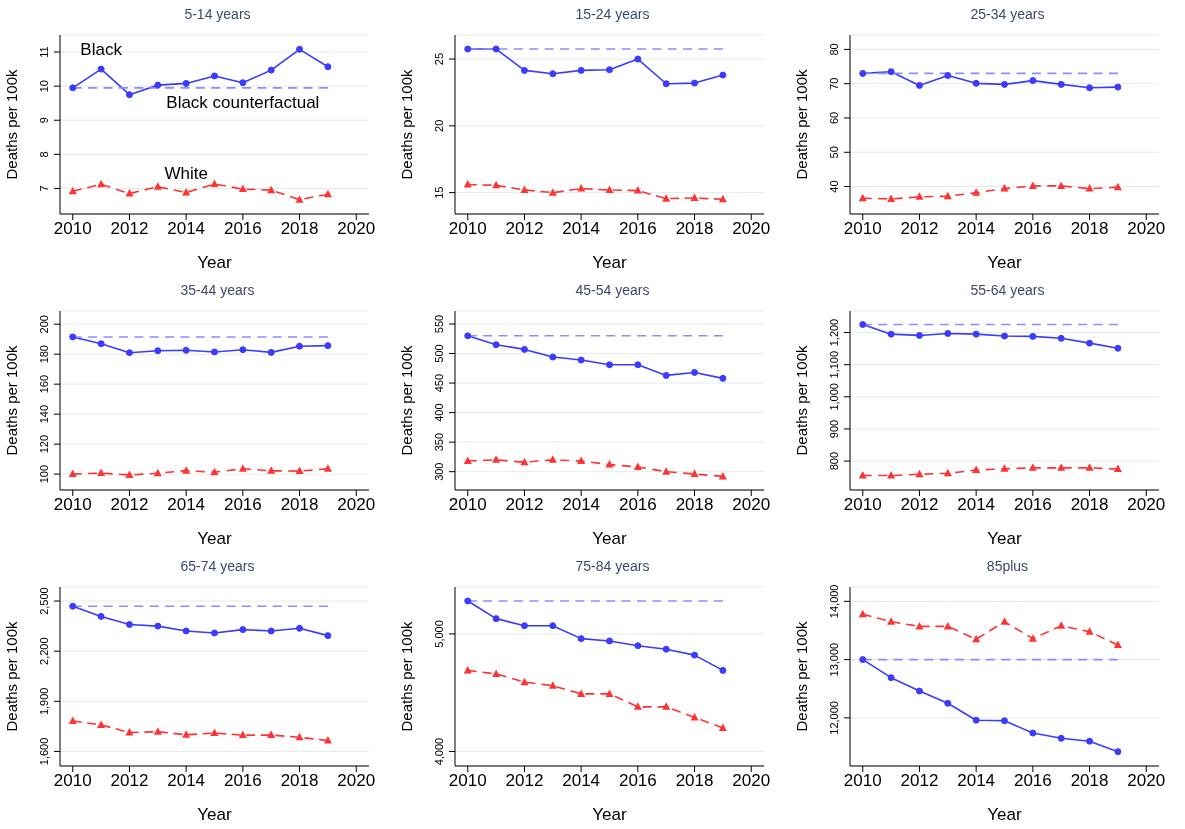  Describe the element at coordinates (834, 152) in the screenshot. I see `y-tick-label: 50` at that location.